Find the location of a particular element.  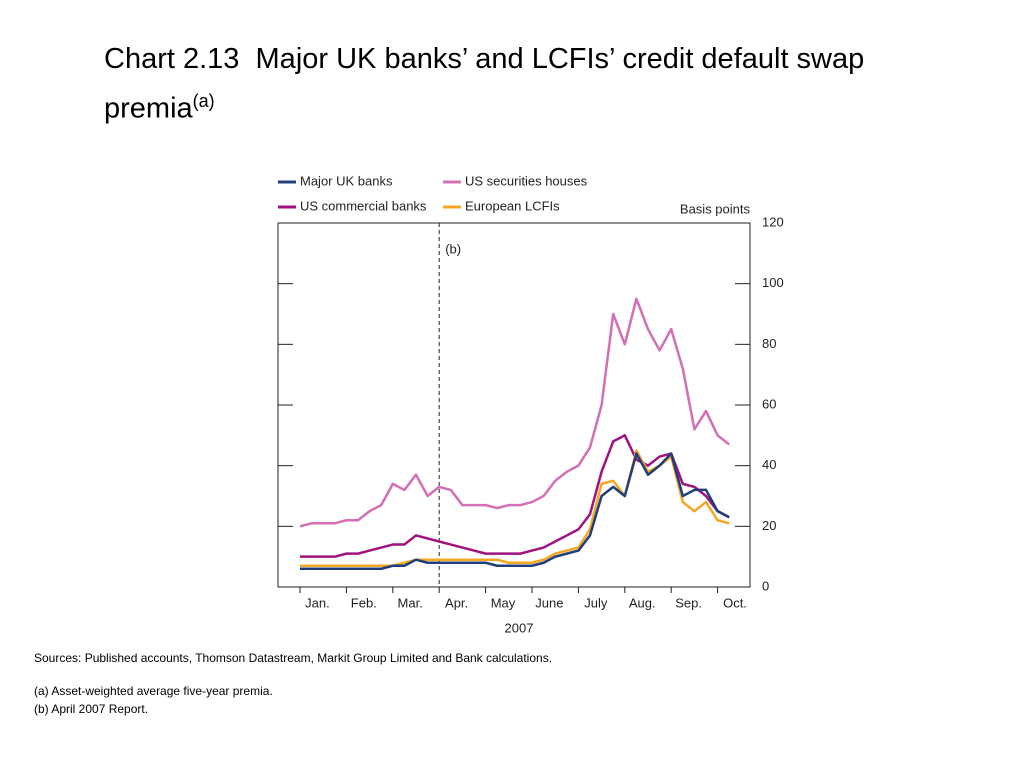

x-tick-label: July is located at coordinates (596, 602).